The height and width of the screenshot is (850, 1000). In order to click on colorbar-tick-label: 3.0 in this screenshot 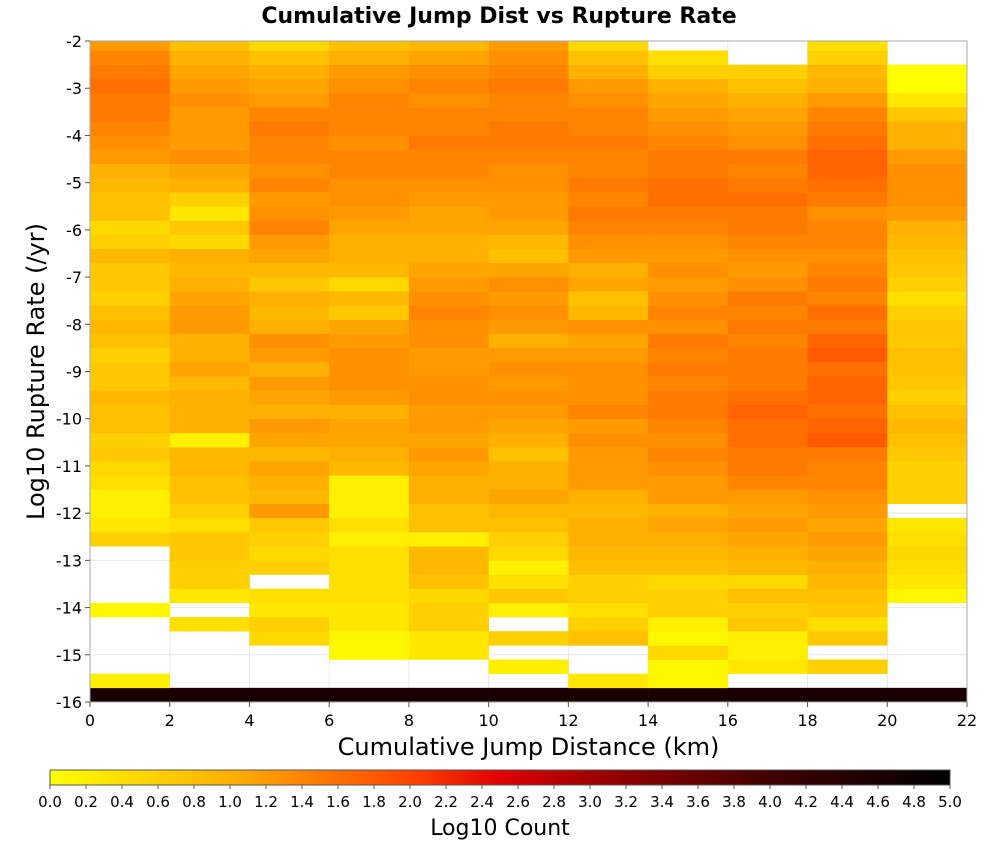, I will do `click(590, 802)`.